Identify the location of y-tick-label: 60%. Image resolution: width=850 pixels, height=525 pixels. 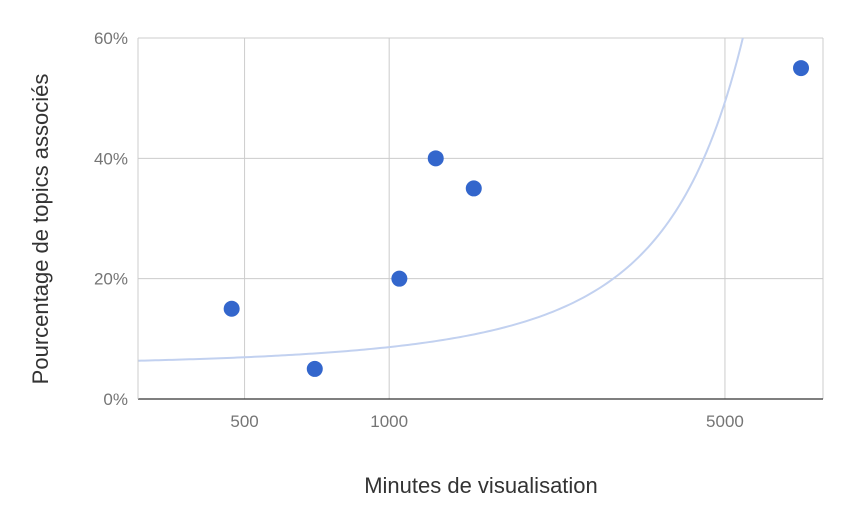
(111, 38).